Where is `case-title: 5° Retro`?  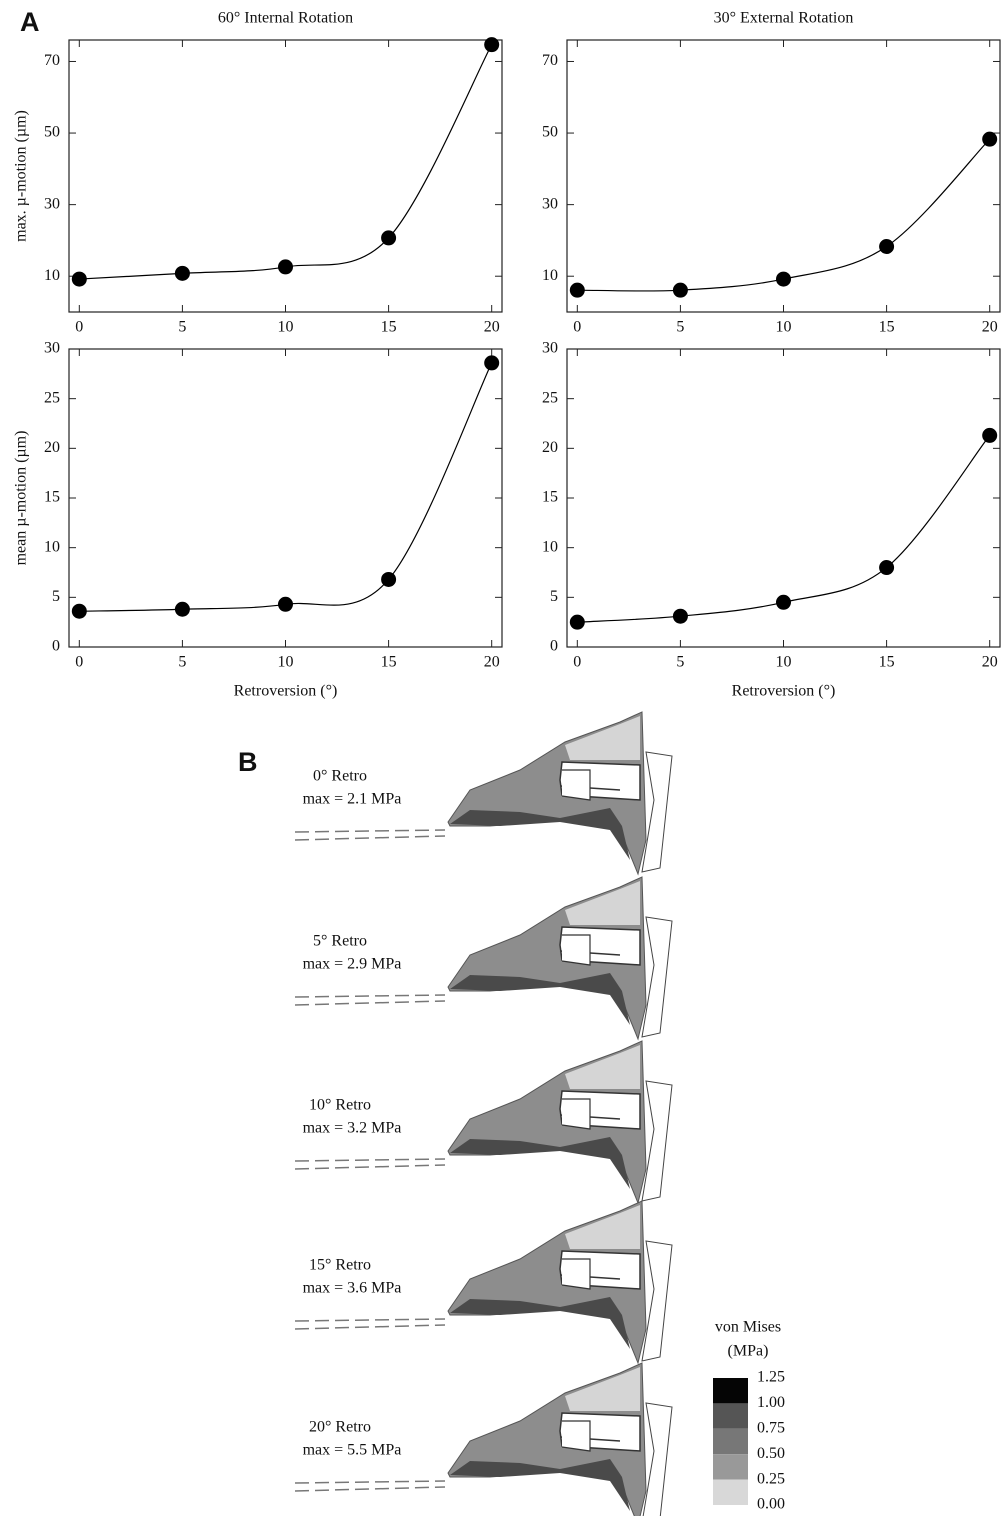 case-title: 5° Retro is located at coordinates (340, 941).